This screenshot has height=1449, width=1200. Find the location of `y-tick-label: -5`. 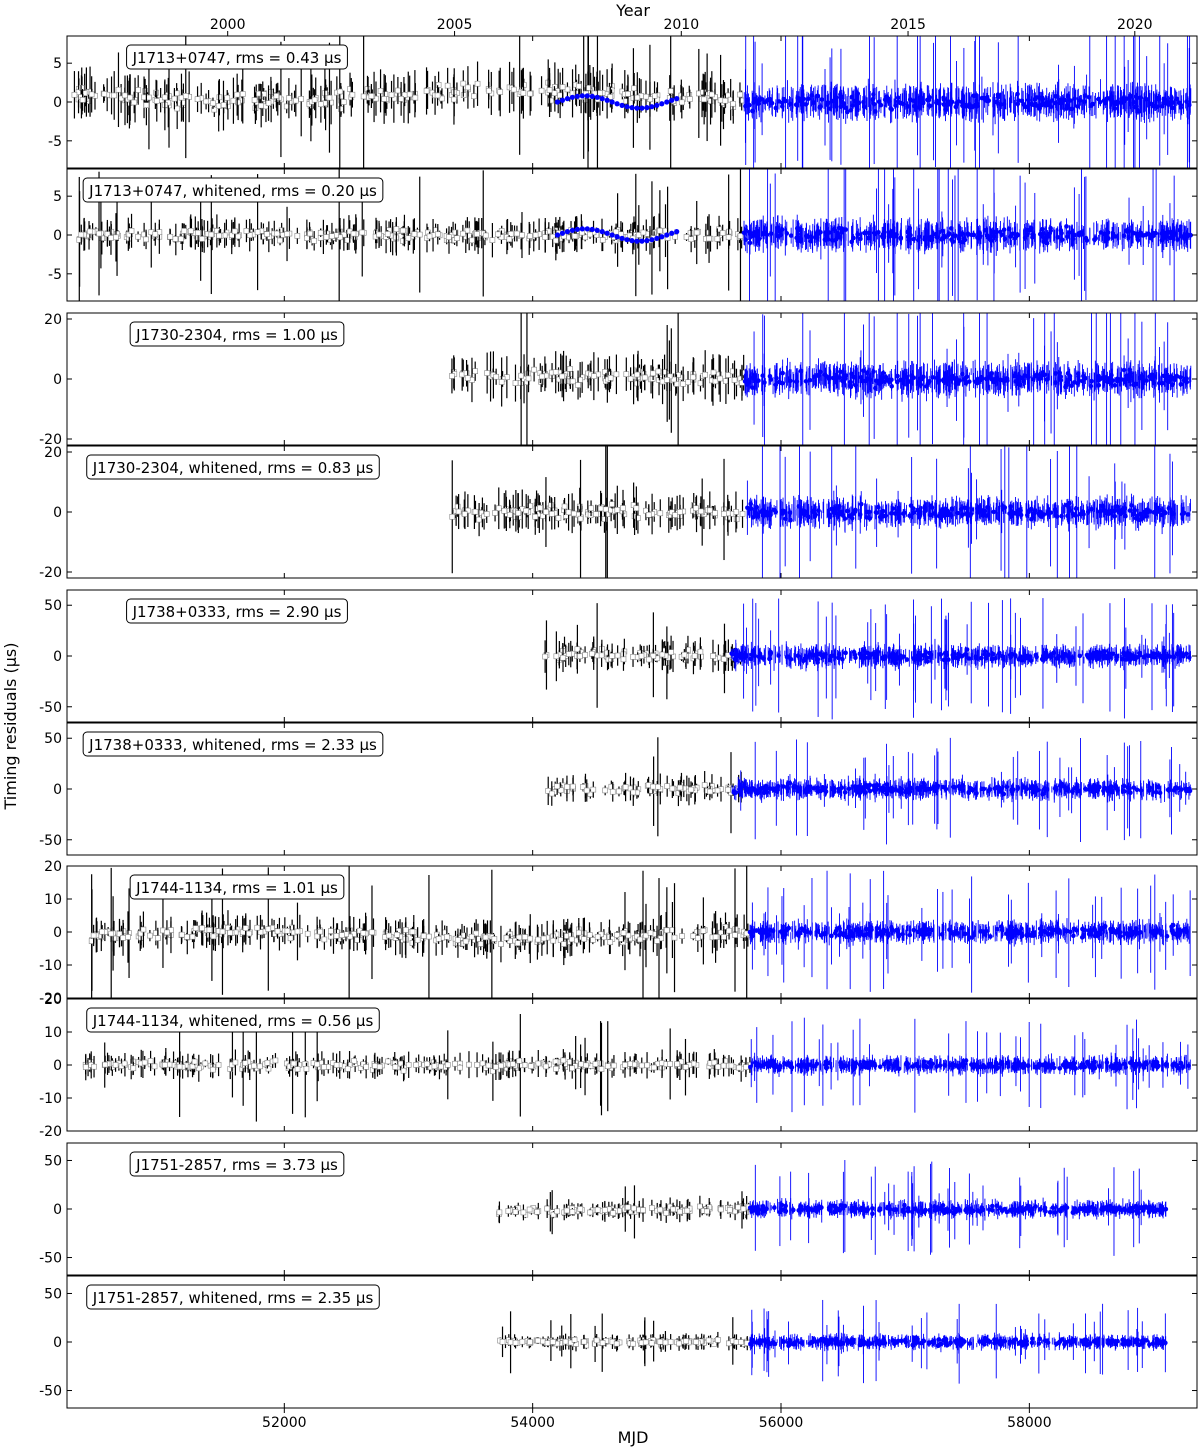

y-tick-label: -5 is located at coordinates (55, 275).